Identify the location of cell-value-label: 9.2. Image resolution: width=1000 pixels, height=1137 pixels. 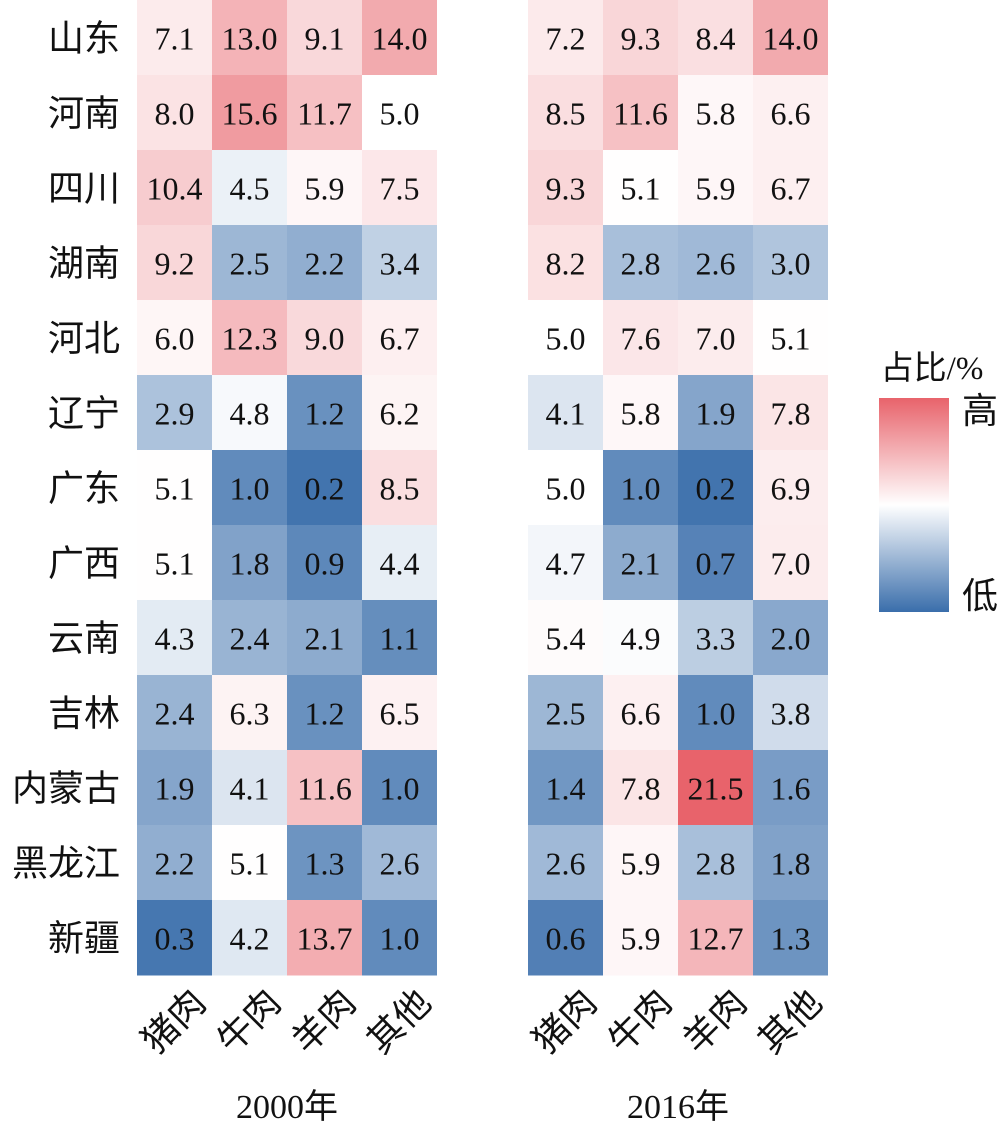
(175, 264).